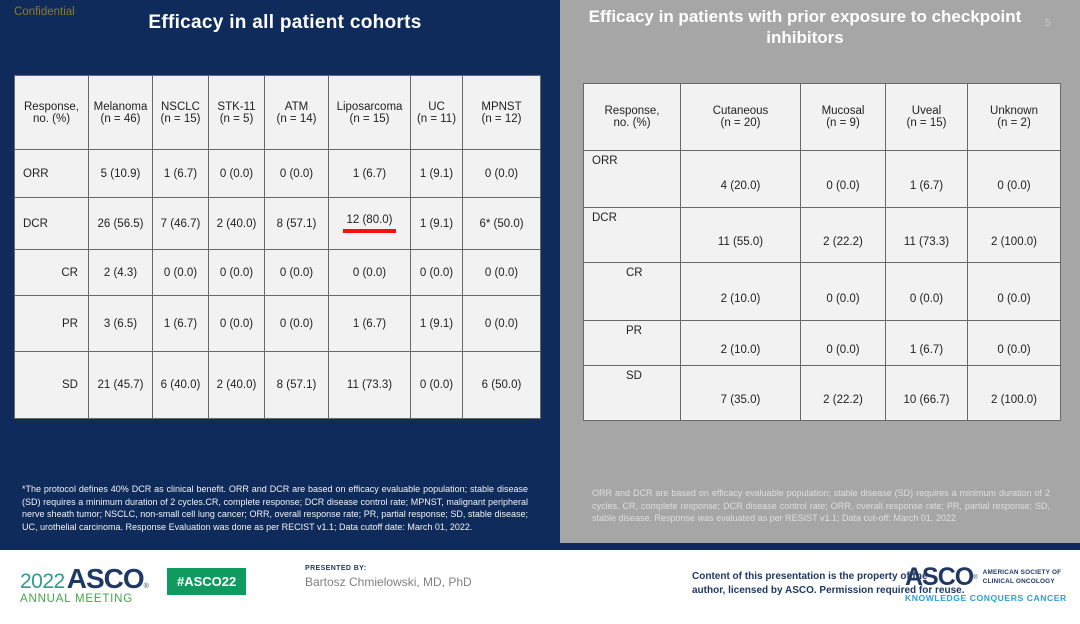  I want to click on society-name: AMERICAN SOCIETY OF CLINICAL ONCOLOGY, so click(1022, 576).